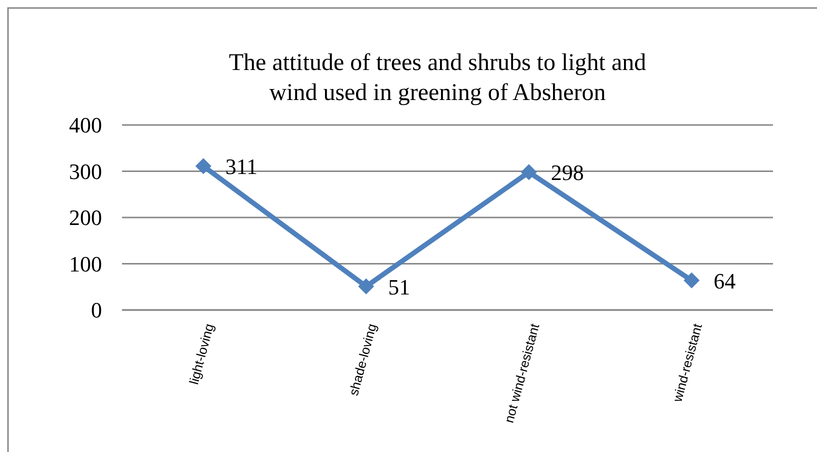 The height and width of the screenshot is (452, 817). What do you see at coordinates (567, 173) in the screenshot?
I see `data-label: 298` at bounding box center [567, 173].